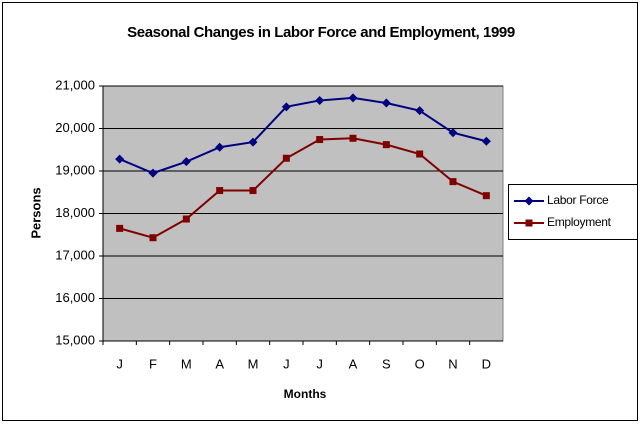  What do you see at coordinates (420, 363) in the screenshot?
I see `x-tick-label: O` at bounding box center [420, 363].